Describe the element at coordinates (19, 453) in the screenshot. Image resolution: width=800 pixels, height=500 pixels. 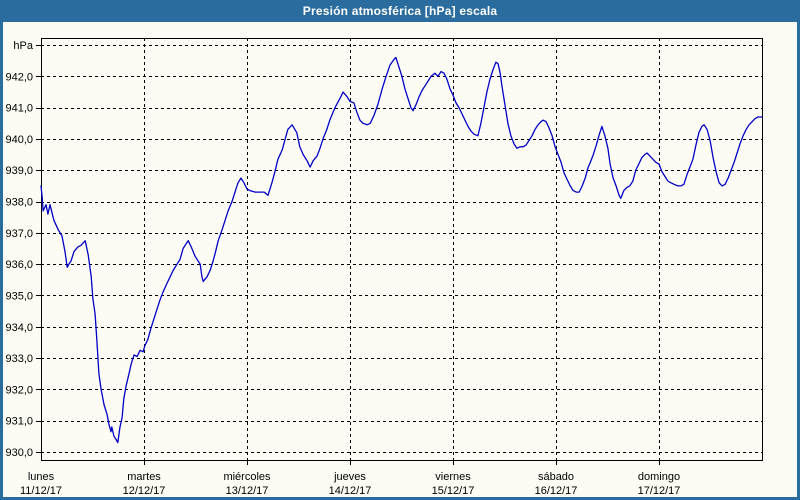
I see `y-axis-tick-label: 930,0` at that location.